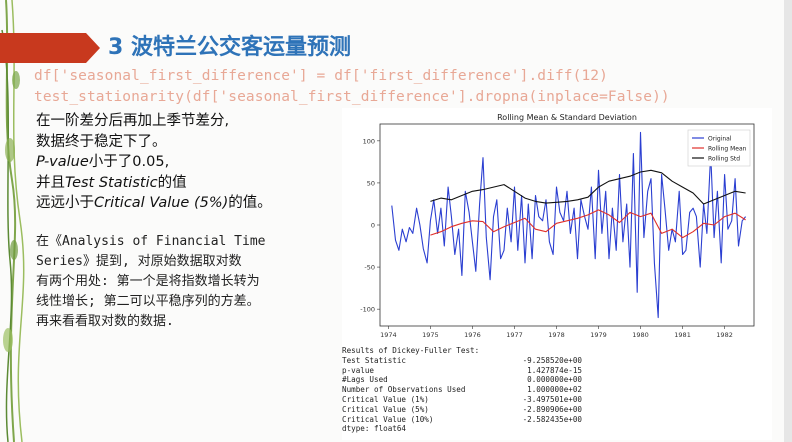 The width and height of the screenshot is (792, 442). Describe the element at coordinates (374, 360) in the screenshot. I see `dfr-key: Test Statistic` at that location.